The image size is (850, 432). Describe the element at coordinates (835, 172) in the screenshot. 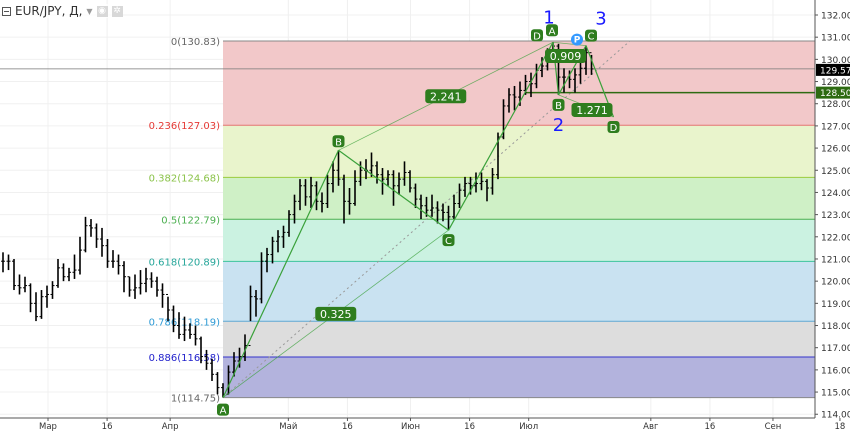

I see `price-tick-label: 125.00` at that location.